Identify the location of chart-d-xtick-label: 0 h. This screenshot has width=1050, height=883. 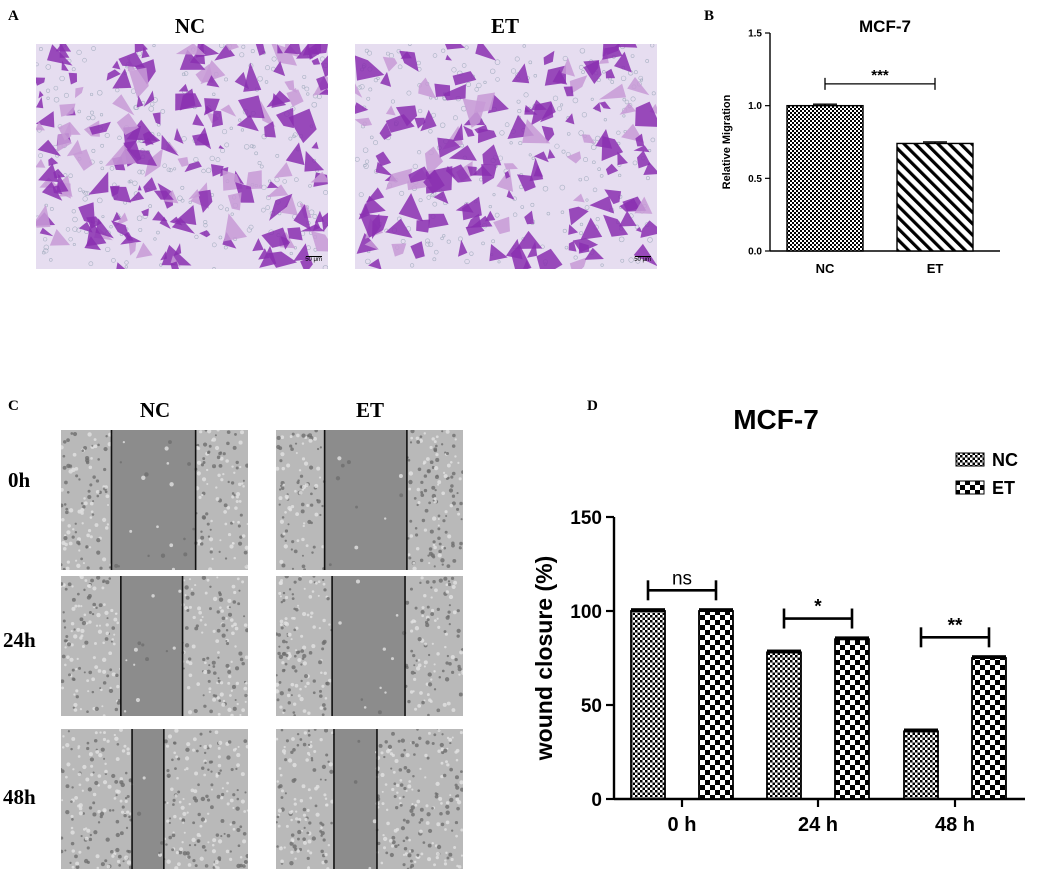
(682, 825).